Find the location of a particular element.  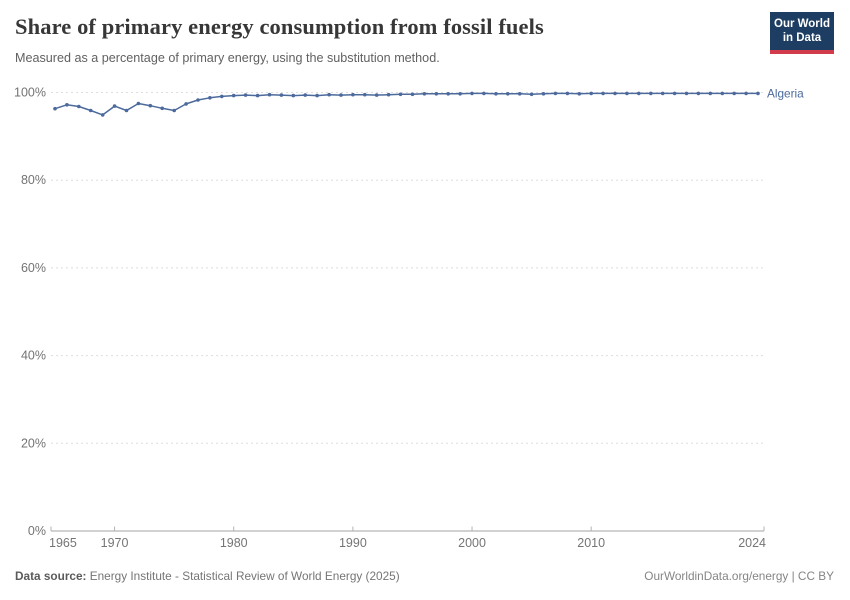

data-point-1981 is located at coordinates (245, 95).